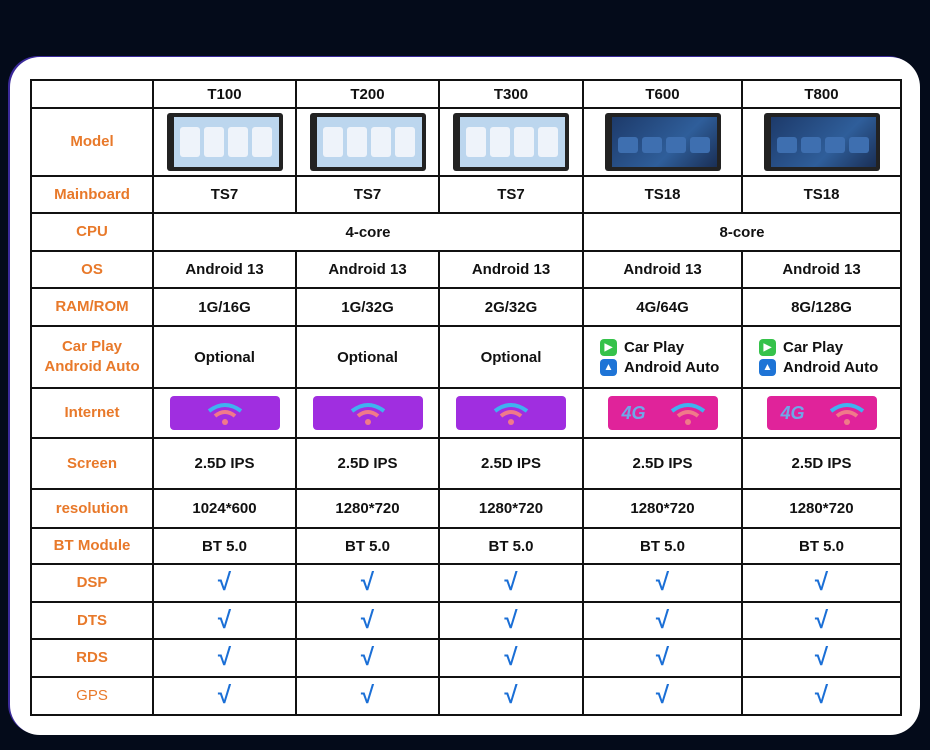 The image size is (930, 750). I want to click on cell: 4G/64G, so click(662, 307).